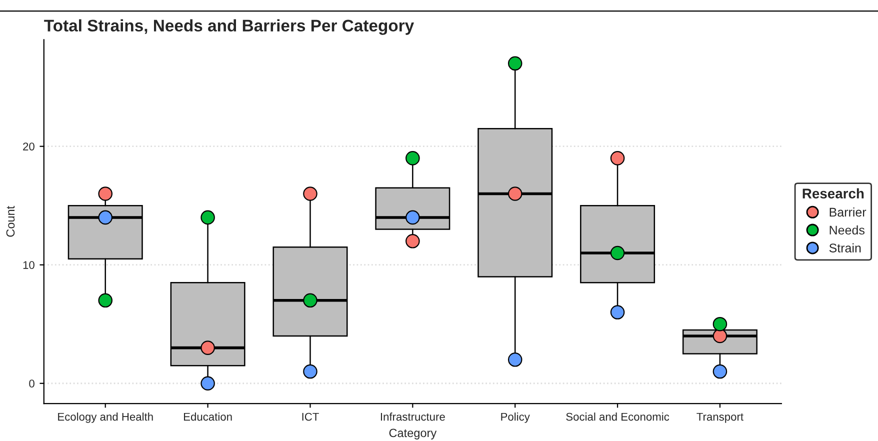 This screenshot has width=878, height=441. Describe the element at coordinates (720, 417) in the screenshot. I see `x-tick-label: Transport` at that location.